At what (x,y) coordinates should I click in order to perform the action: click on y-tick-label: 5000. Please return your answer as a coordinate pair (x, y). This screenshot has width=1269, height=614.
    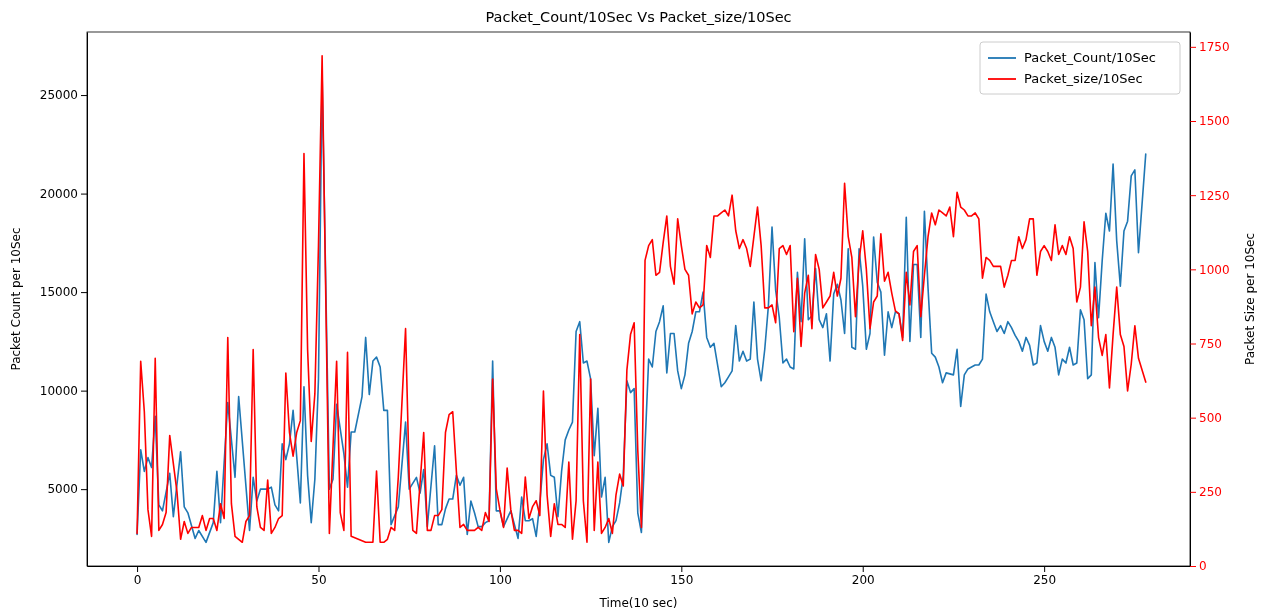
    Looking at the image, I should click on (62, 489).